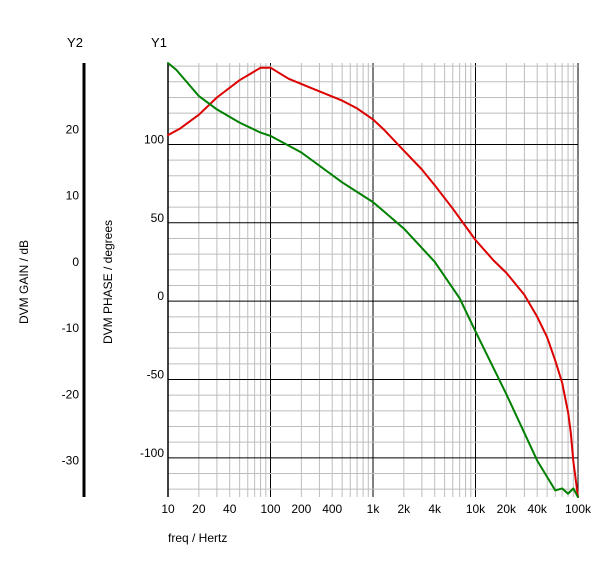 The image size is (600, 563). What do you see at coordinates (73, 196) in the screenshot?
I see `y2-tick-label: 10` at bounding box center [73, 196].